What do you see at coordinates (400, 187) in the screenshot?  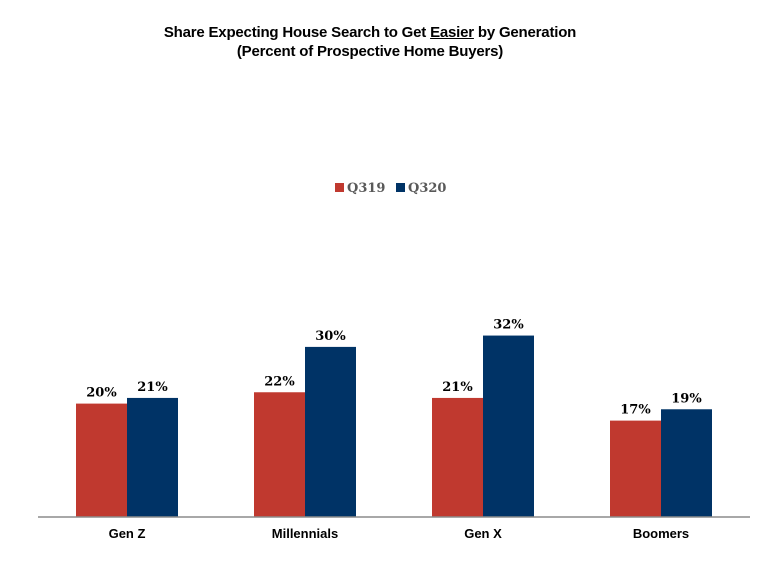 I see `legend-swatch-q320` at bounding box center [400, 187].